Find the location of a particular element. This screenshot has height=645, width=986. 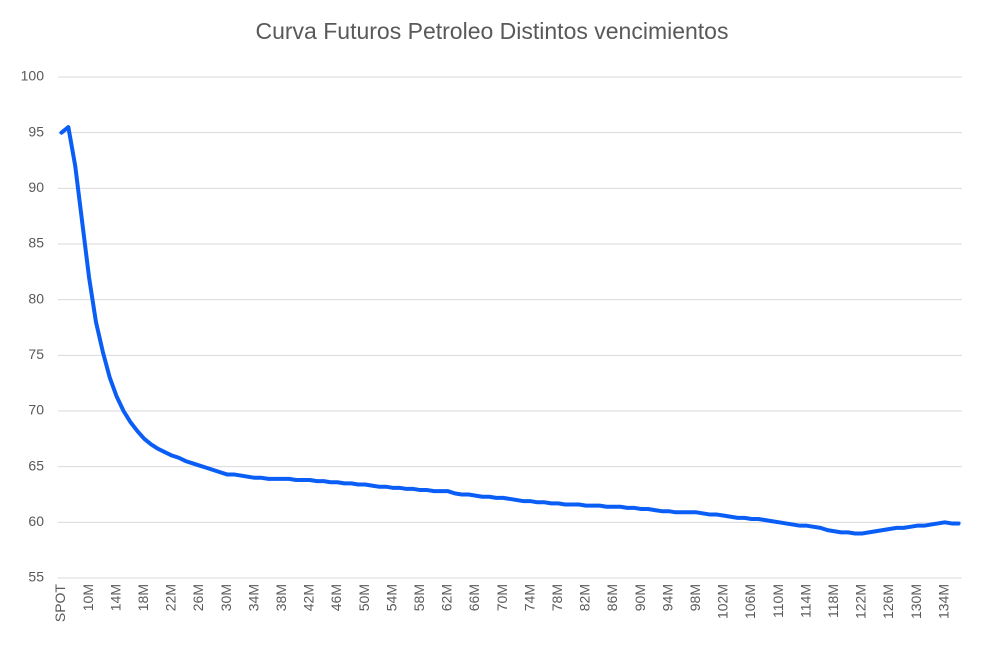

x-tick-label: 126M is located at coordinates (888, 601).